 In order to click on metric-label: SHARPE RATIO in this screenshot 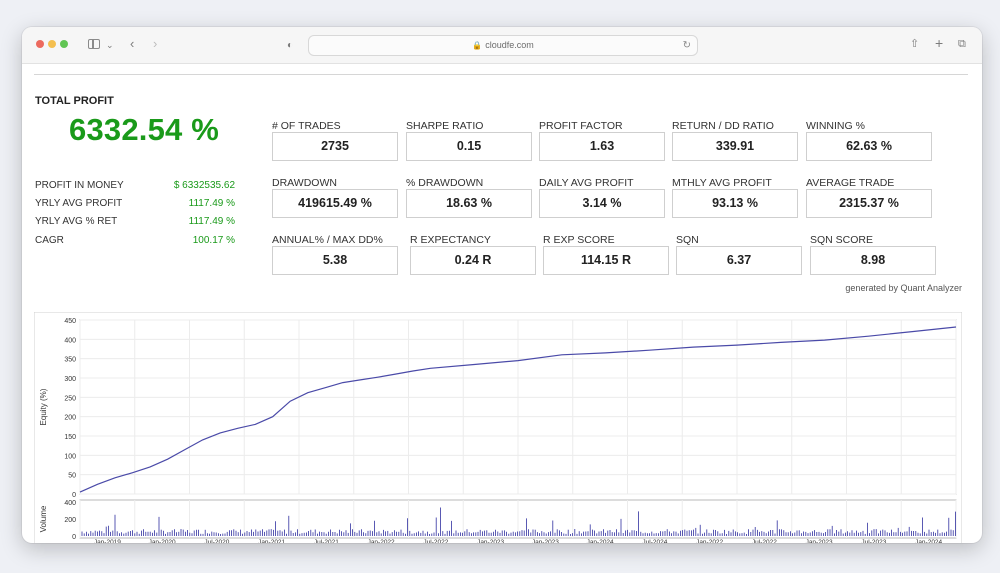, I will do `click(445, 126)`.